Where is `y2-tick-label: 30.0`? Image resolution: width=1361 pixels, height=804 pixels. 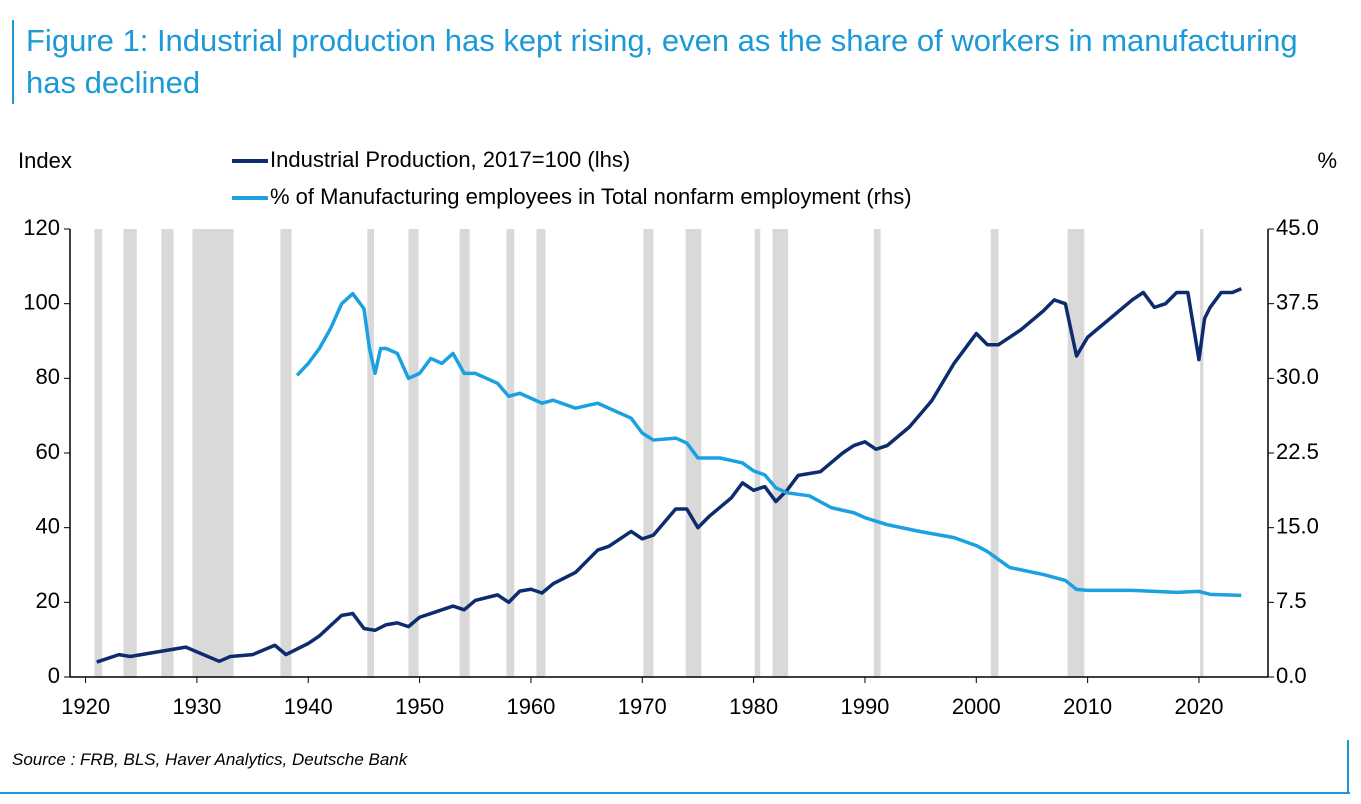 y2-tick-label: 30.0 is located at coordinates (1297, 376).